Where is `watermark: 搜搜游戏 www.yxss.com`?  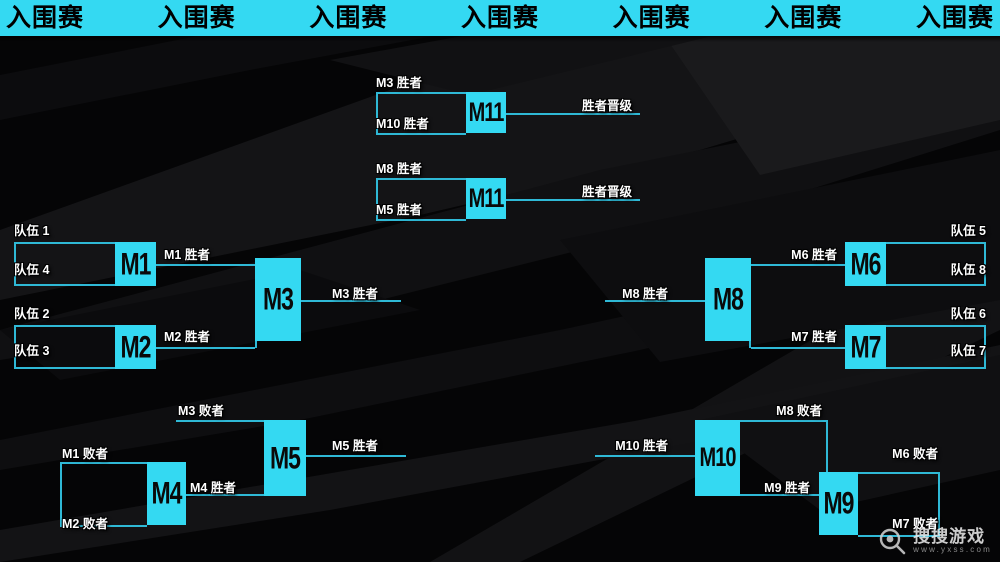 watermark: 搜搜游戏 www.yxss.com is located at coordinates (934, 541).